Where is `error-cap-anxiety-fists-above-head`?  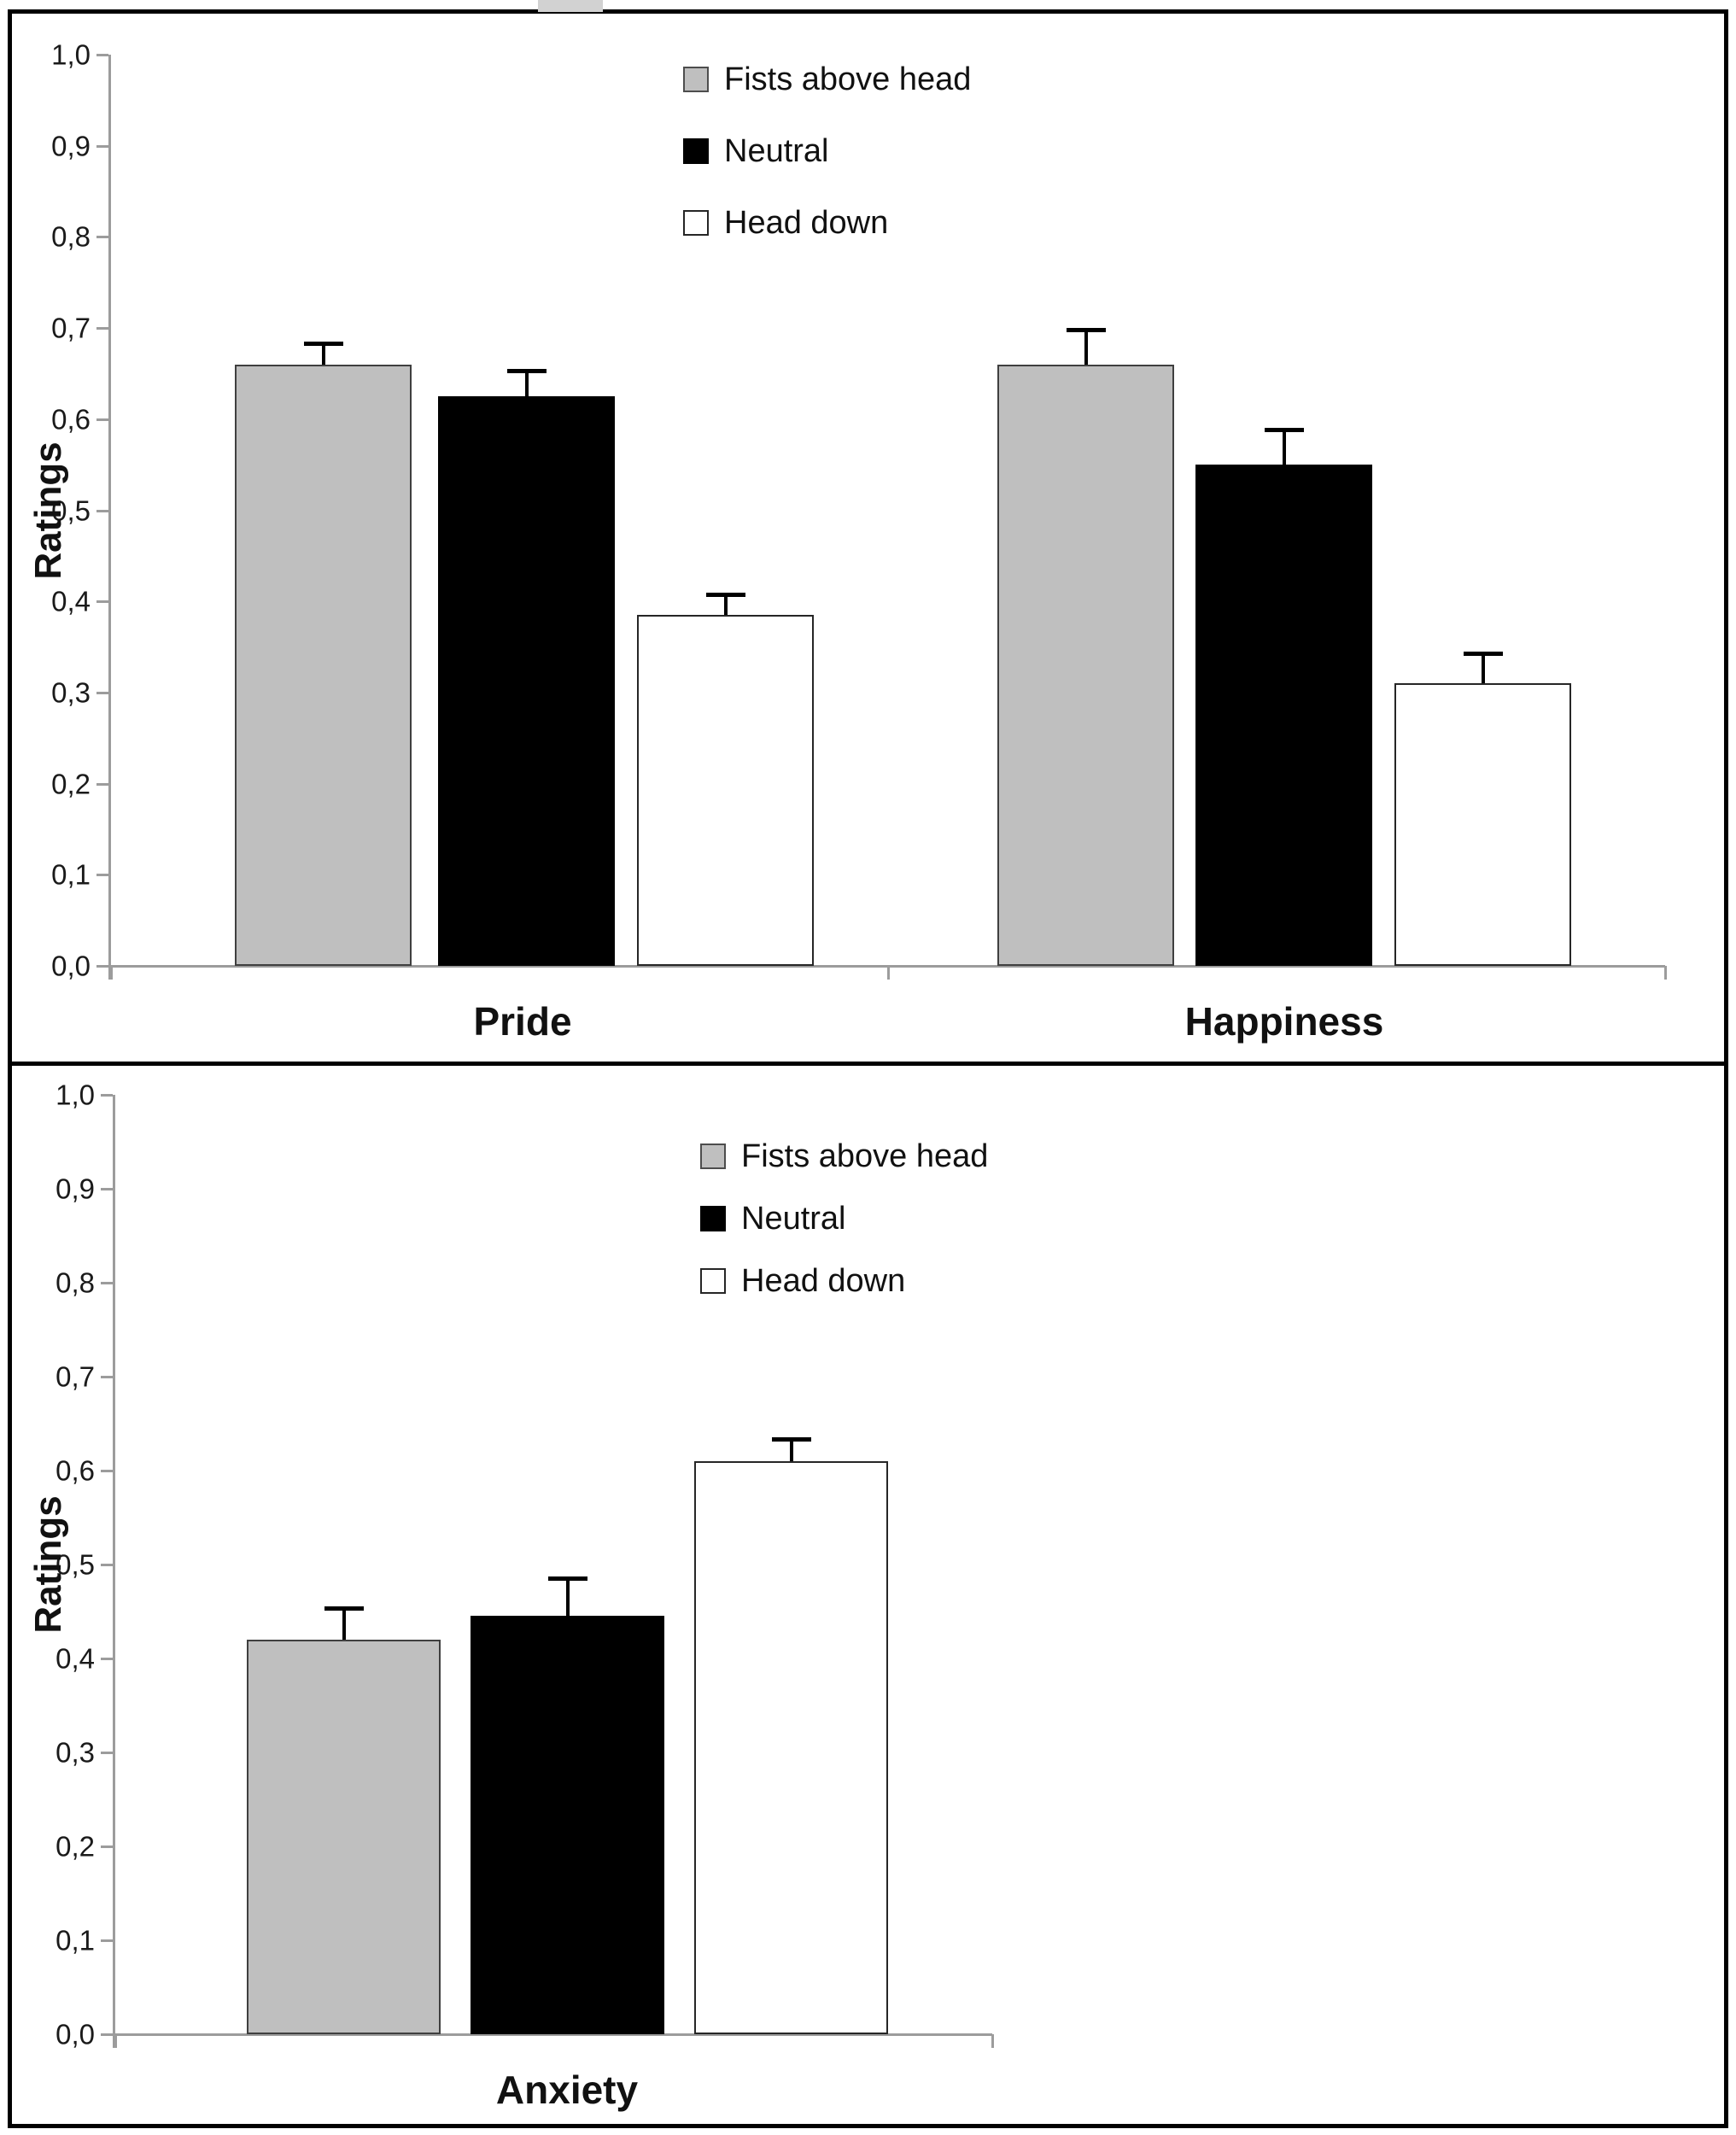 error-cap-anxiety-fists-above-head is located at coordinates (344, 1608).